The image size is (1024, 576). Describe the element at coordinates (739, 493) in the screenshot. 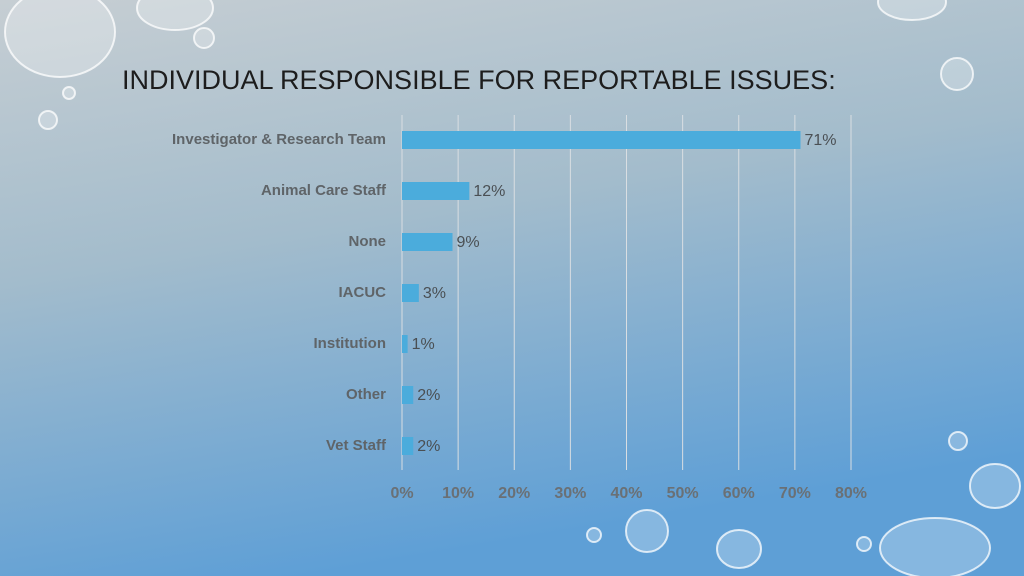

I see `x-tick-label: 60%` at that location.